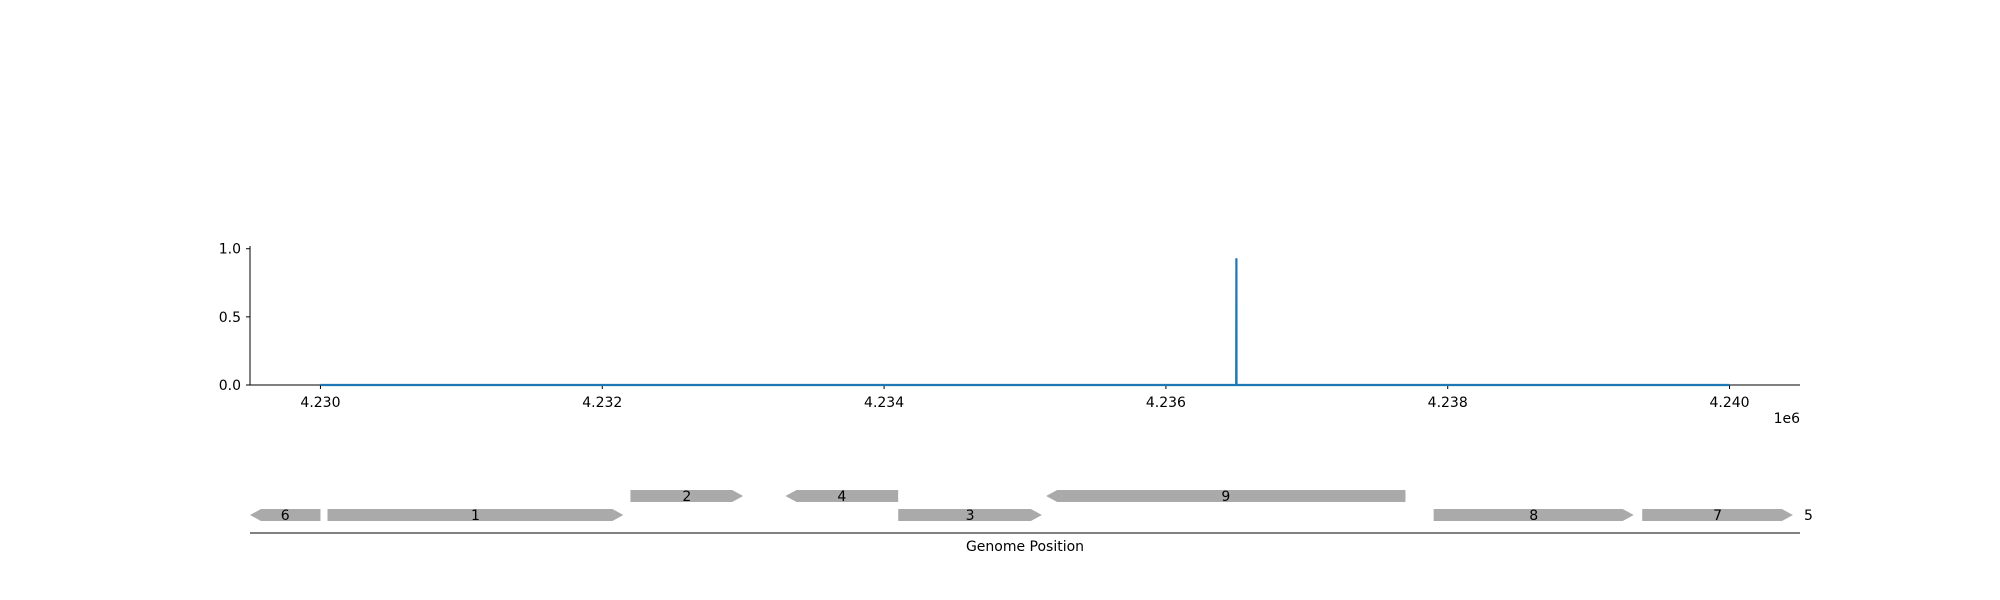 Image resolution: width=2000 pixels, height=600 pixels. What do you see at coordinates (1448, 403) in the screenshot?
I see `x-tick-label: 4.238` at bounding box center [1448, 403].